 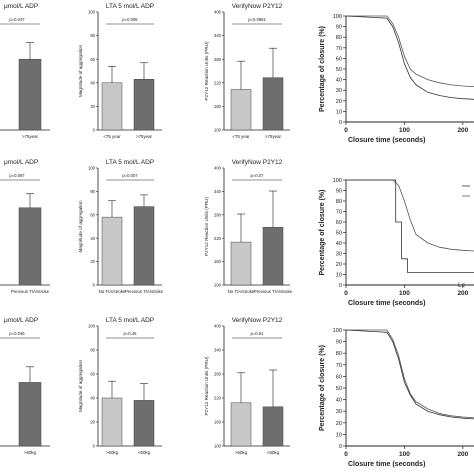 I want to click on x-tick-label: >75year, so click(x=273, y=136).